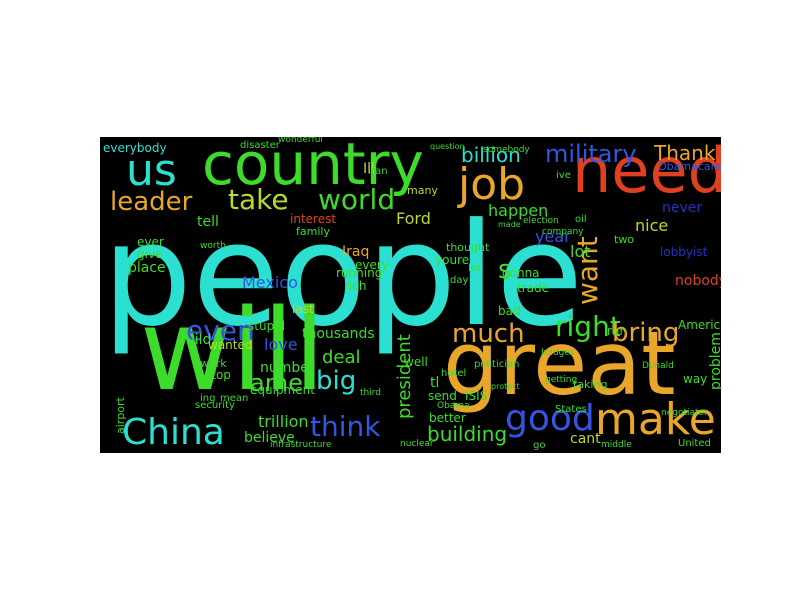 This screenshot has width=800, height=597. I want to click on word-everybody: everybody, so click(135, 148).